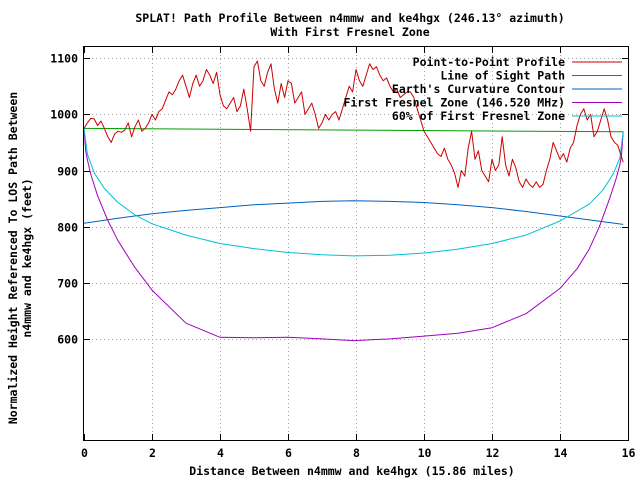  Describe the element at coordinates (478, 116) in the screenshot. I see `legend-label-4: 60% of First Fresnel Zone` at that location.